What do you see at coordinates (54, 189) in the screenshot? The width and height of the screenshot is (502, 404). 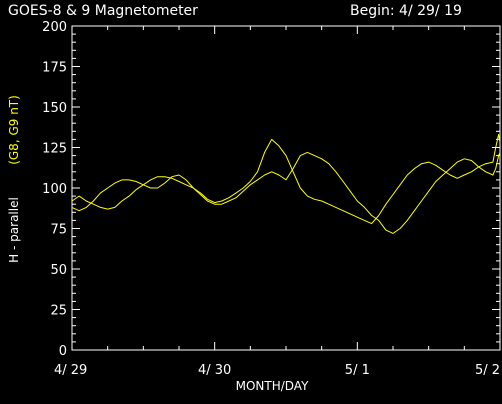 I see `y-tick-label: 100` at bounding box center [54, 189].